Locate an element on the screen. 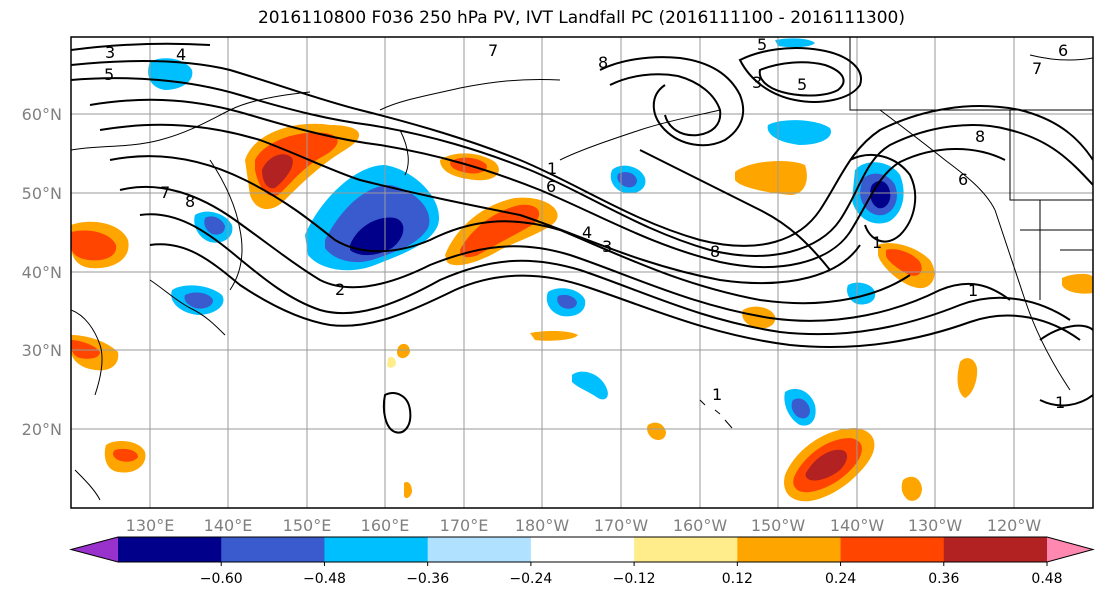 This screenshot has height=601, width=1105. colorbar-outline is located at coordinates (582, 549).